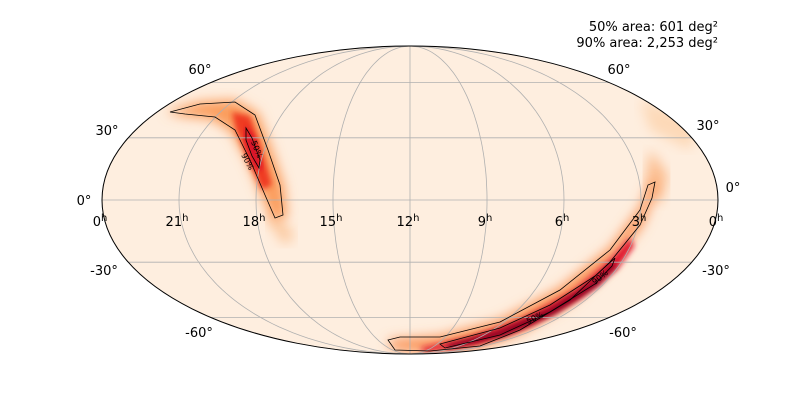 Image resolution: width=800 pixels, height=400 pixels. I want to click on area-90-label: 90% area: 2,253 deg², so click(647, 43).